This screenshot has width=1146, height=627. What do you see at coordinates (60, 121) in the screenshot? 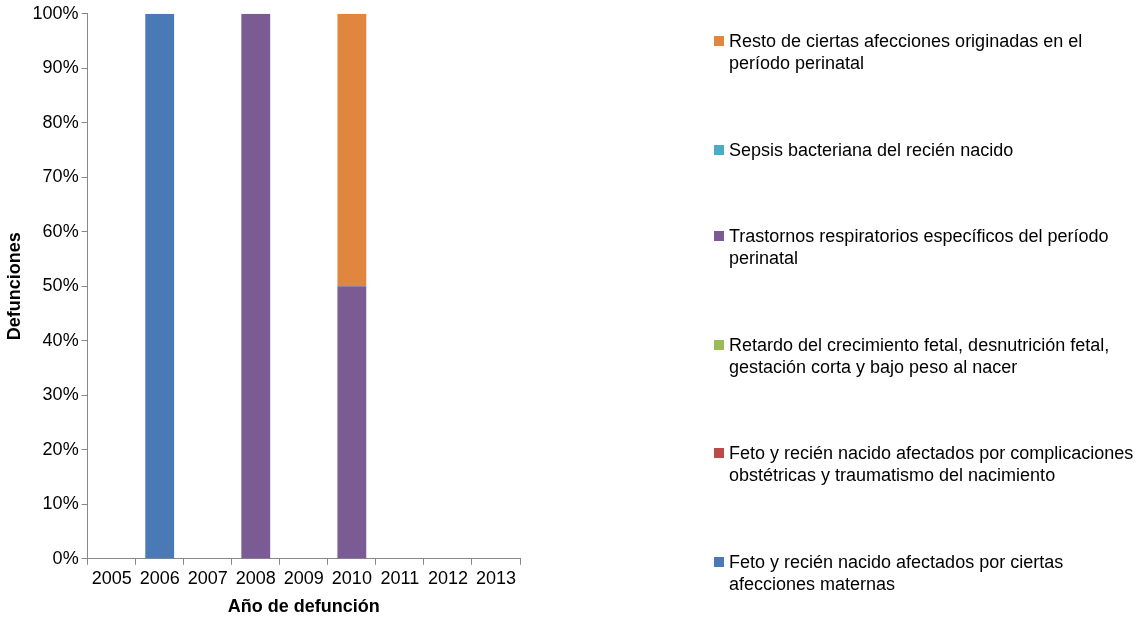
I see `y-tick-label: 80%` at bounding box center [60, 121].